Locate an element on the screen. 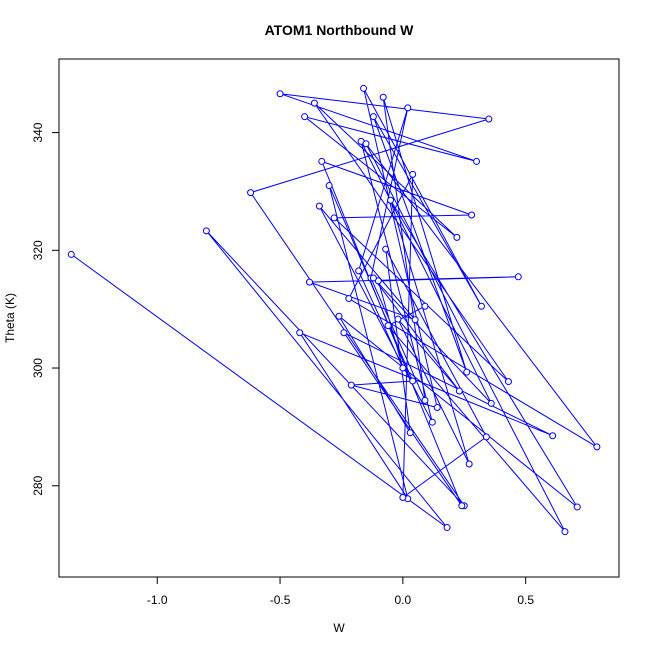 Image resolution: width=650 pixels, height=650 pixels. y-tick-label: 300 is located at coordinates (38, 368).